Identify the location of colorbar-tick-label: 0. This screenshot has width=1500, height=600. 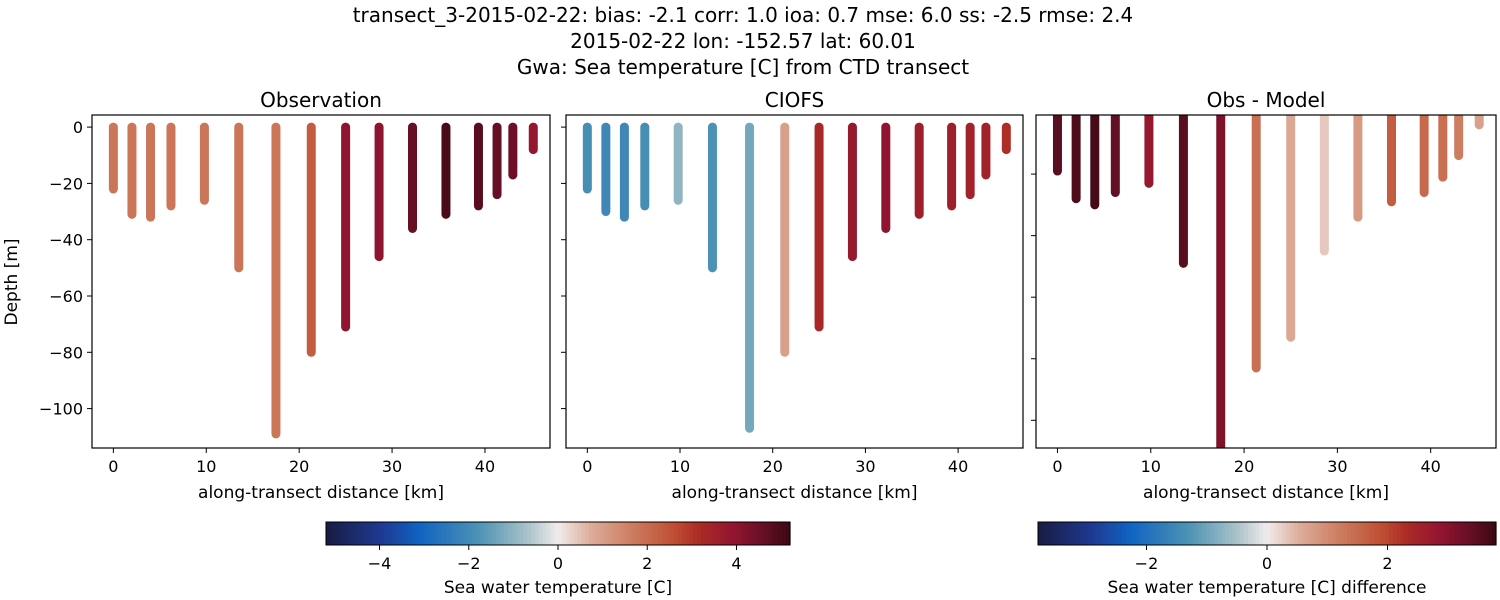
(558, 563).